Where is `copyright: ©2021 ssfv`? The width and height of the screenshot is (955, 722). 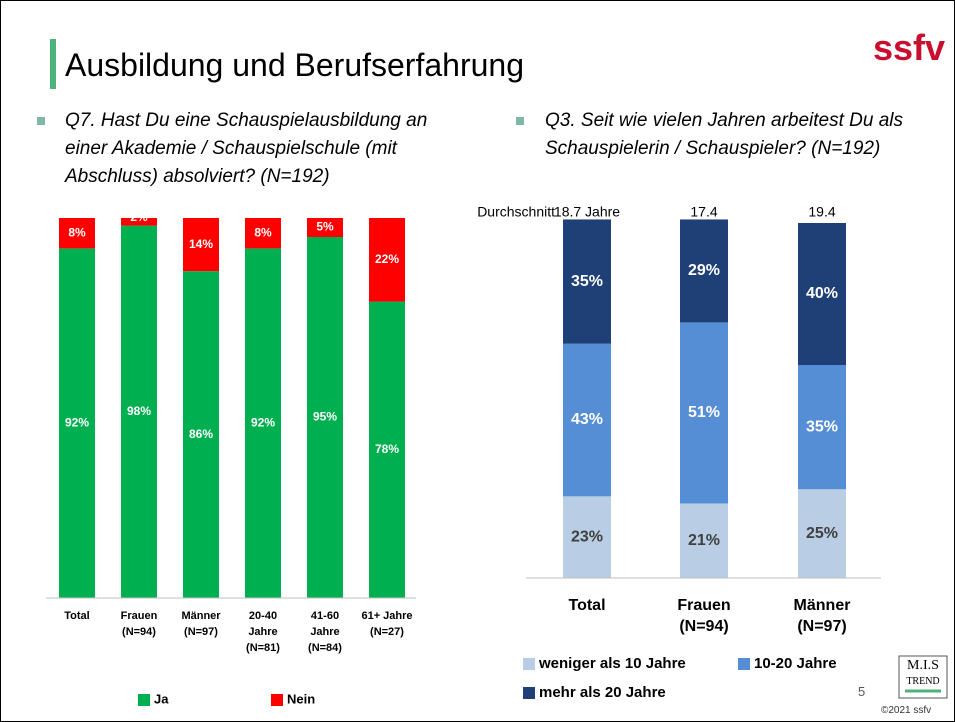
copyright: ©2021 ssfv is located at coordinates (906, 710).